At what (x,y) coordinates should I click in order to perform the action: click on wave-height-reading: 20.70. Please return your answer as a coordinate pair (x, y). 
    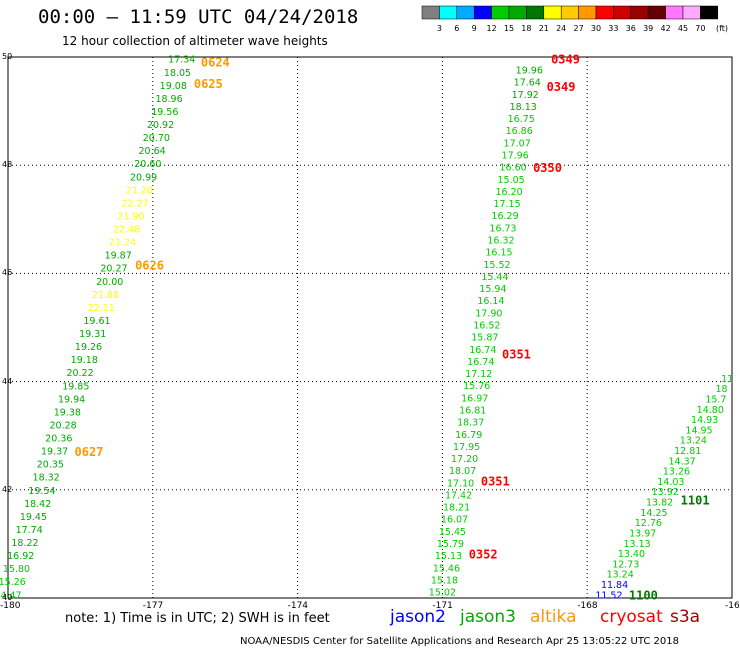
    Looking at the image, I should click on (156, 138).